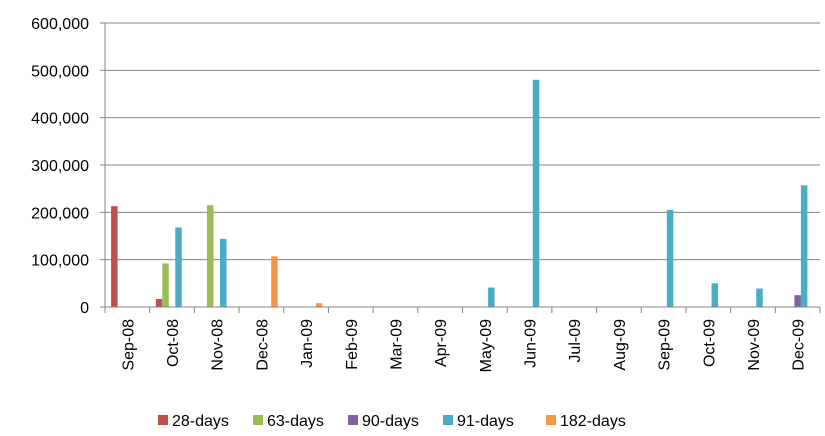 This screenshot has height=436, width=825. I want to click on x-tick-label: Dec-08, so click(262, 345).